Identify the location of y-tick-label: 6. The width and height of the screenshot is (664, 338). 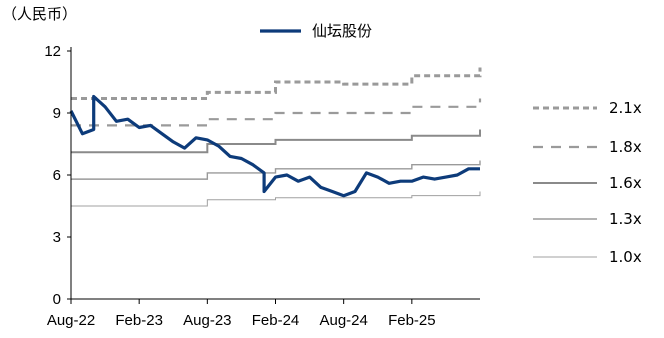
(57, 175).